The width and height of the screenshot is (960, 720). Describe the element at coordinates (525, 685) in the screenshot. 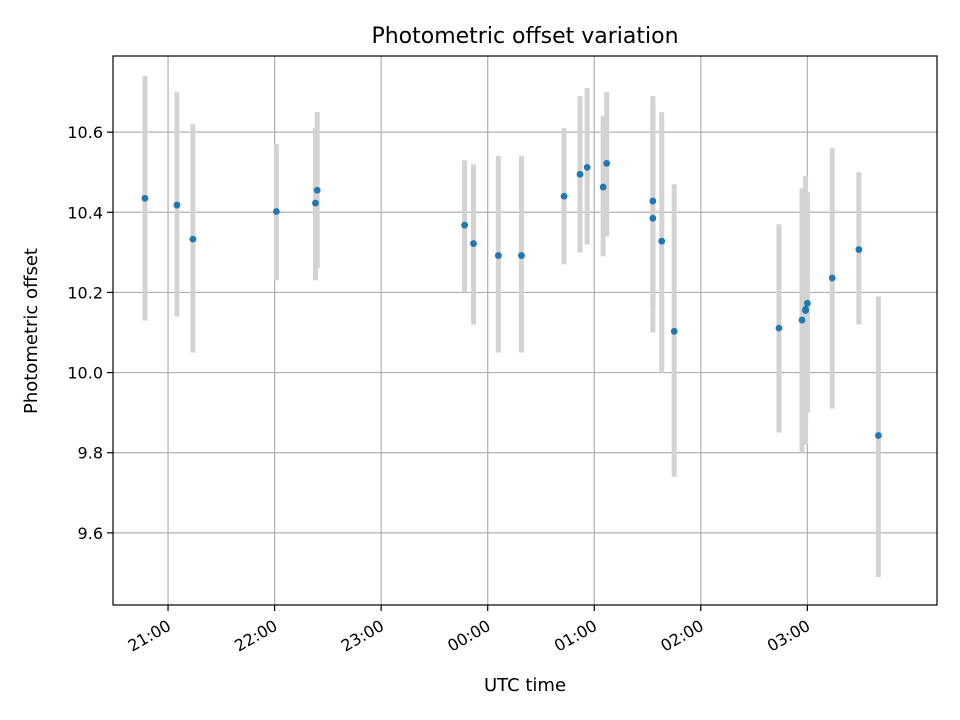

I see `x-axis-label: UTC time` at that location.